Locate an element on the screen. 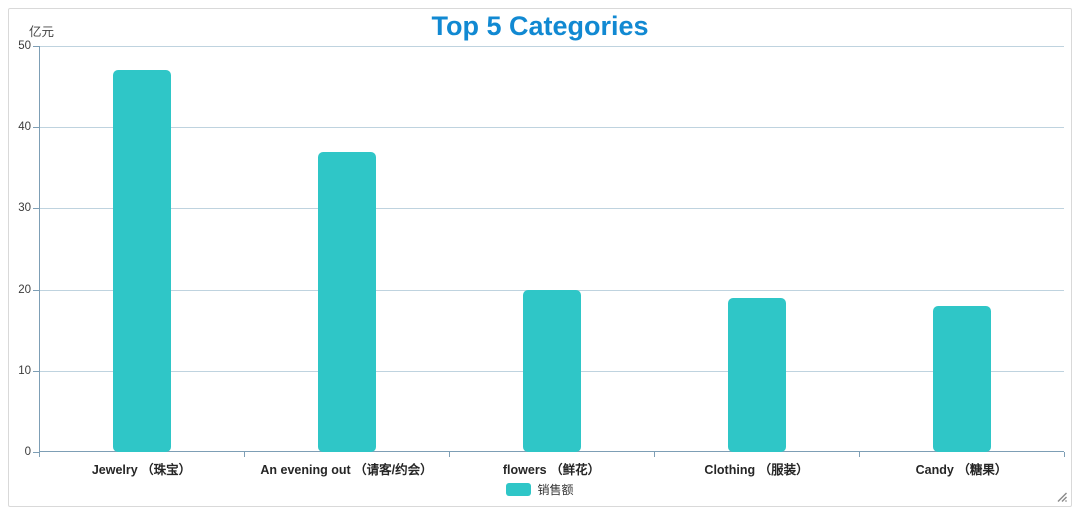 The image size is (1080, 515). legend: 销售额 is located at coordinates (540, 489).